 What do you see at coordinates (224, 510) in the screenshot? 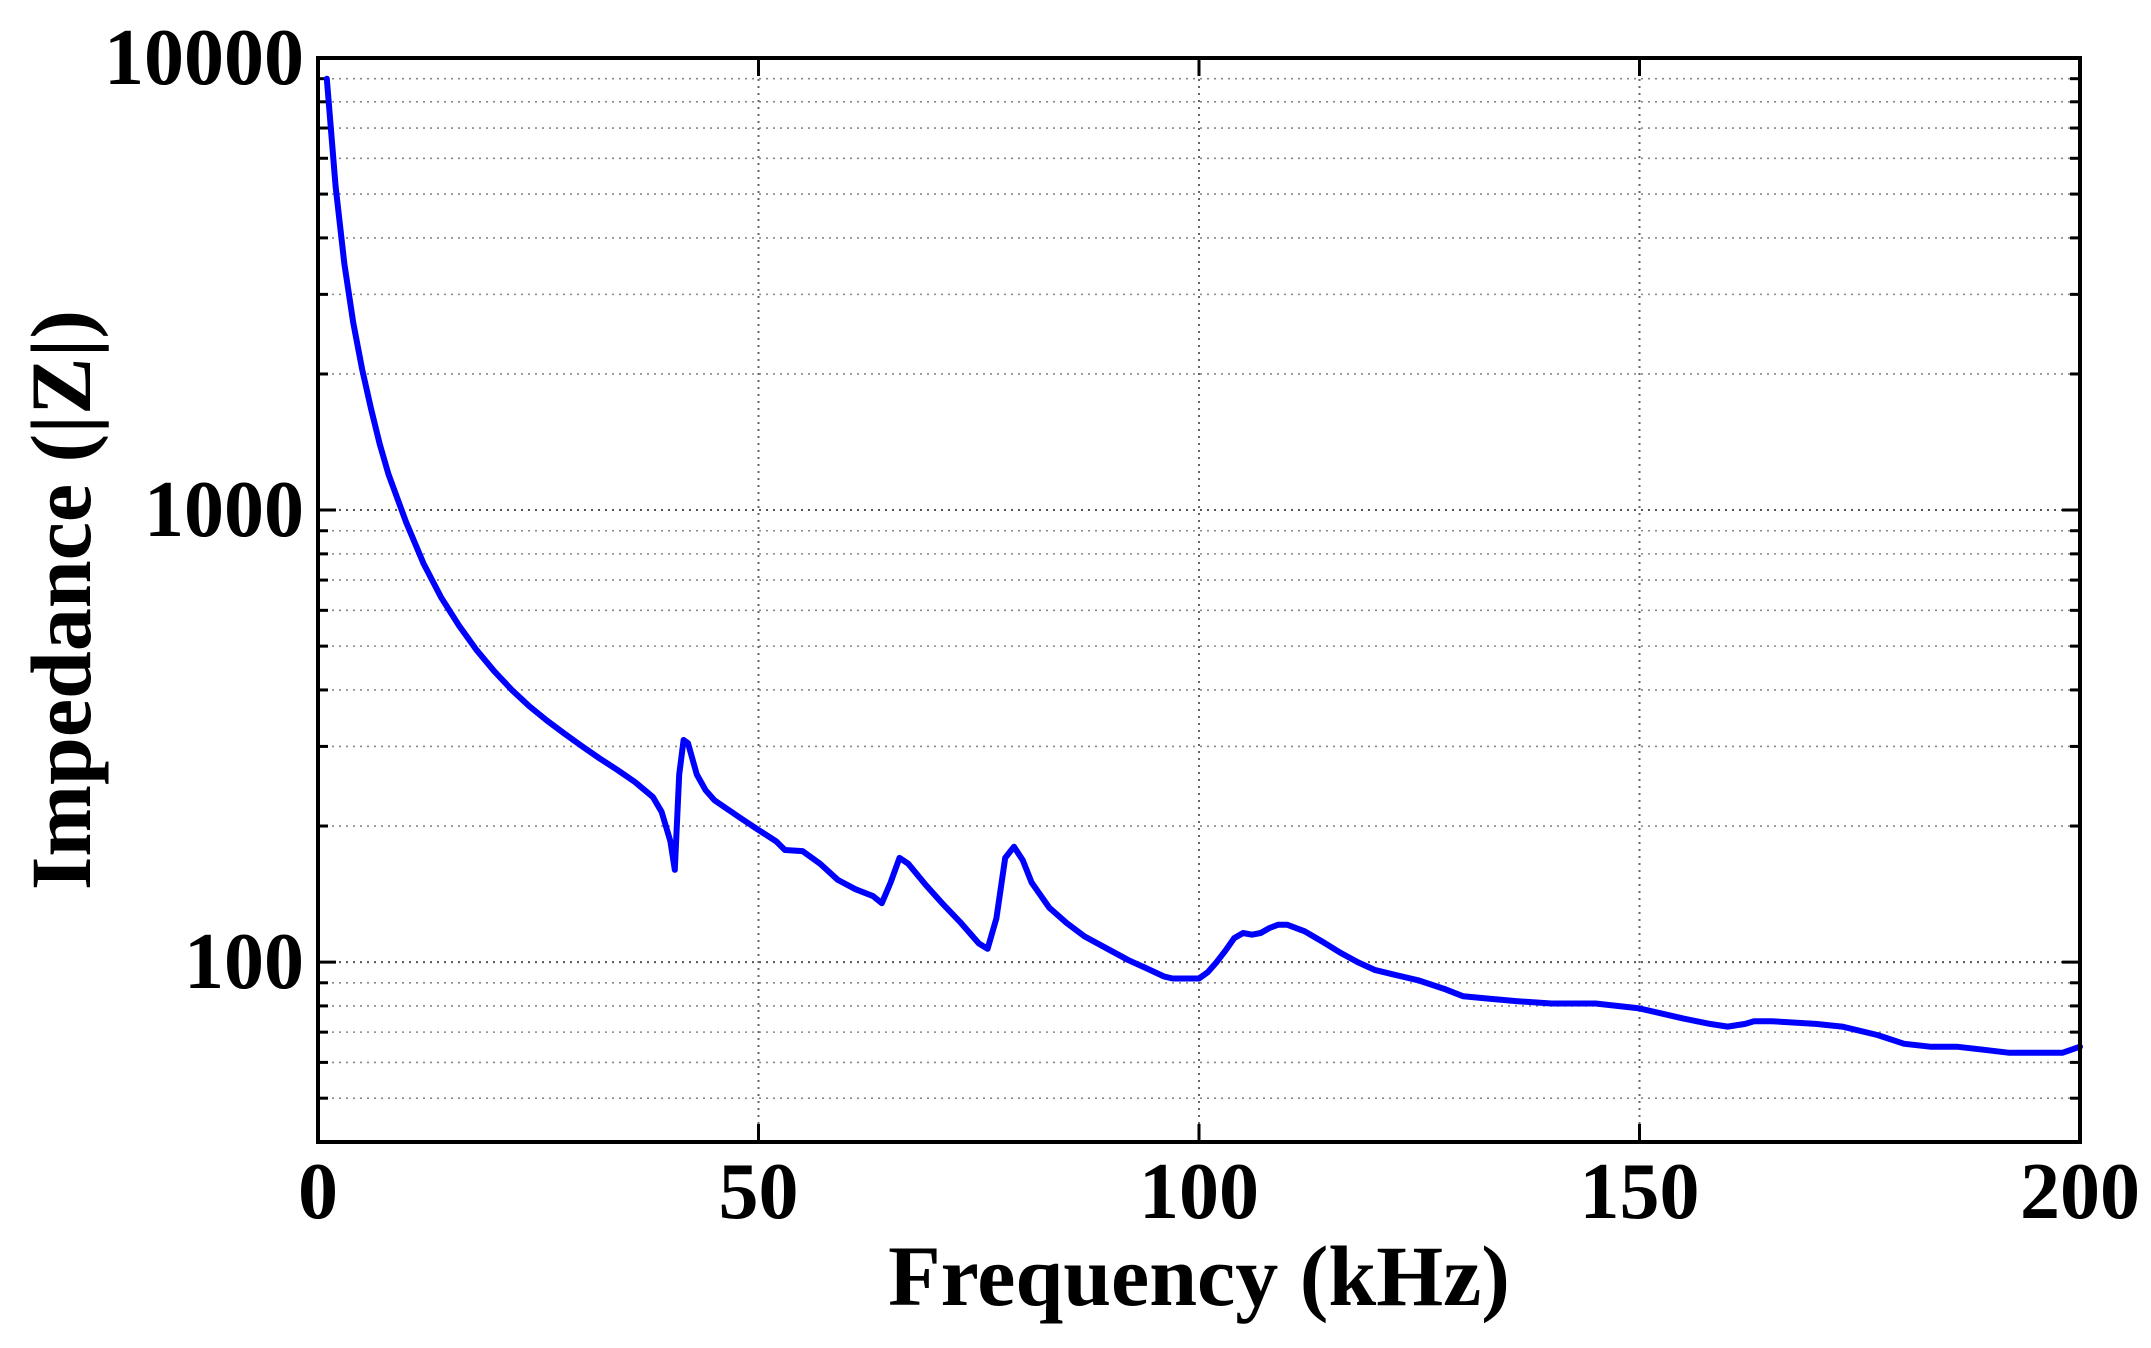
I see `y-tick-label: 1000` at bounding box center [224, 510].